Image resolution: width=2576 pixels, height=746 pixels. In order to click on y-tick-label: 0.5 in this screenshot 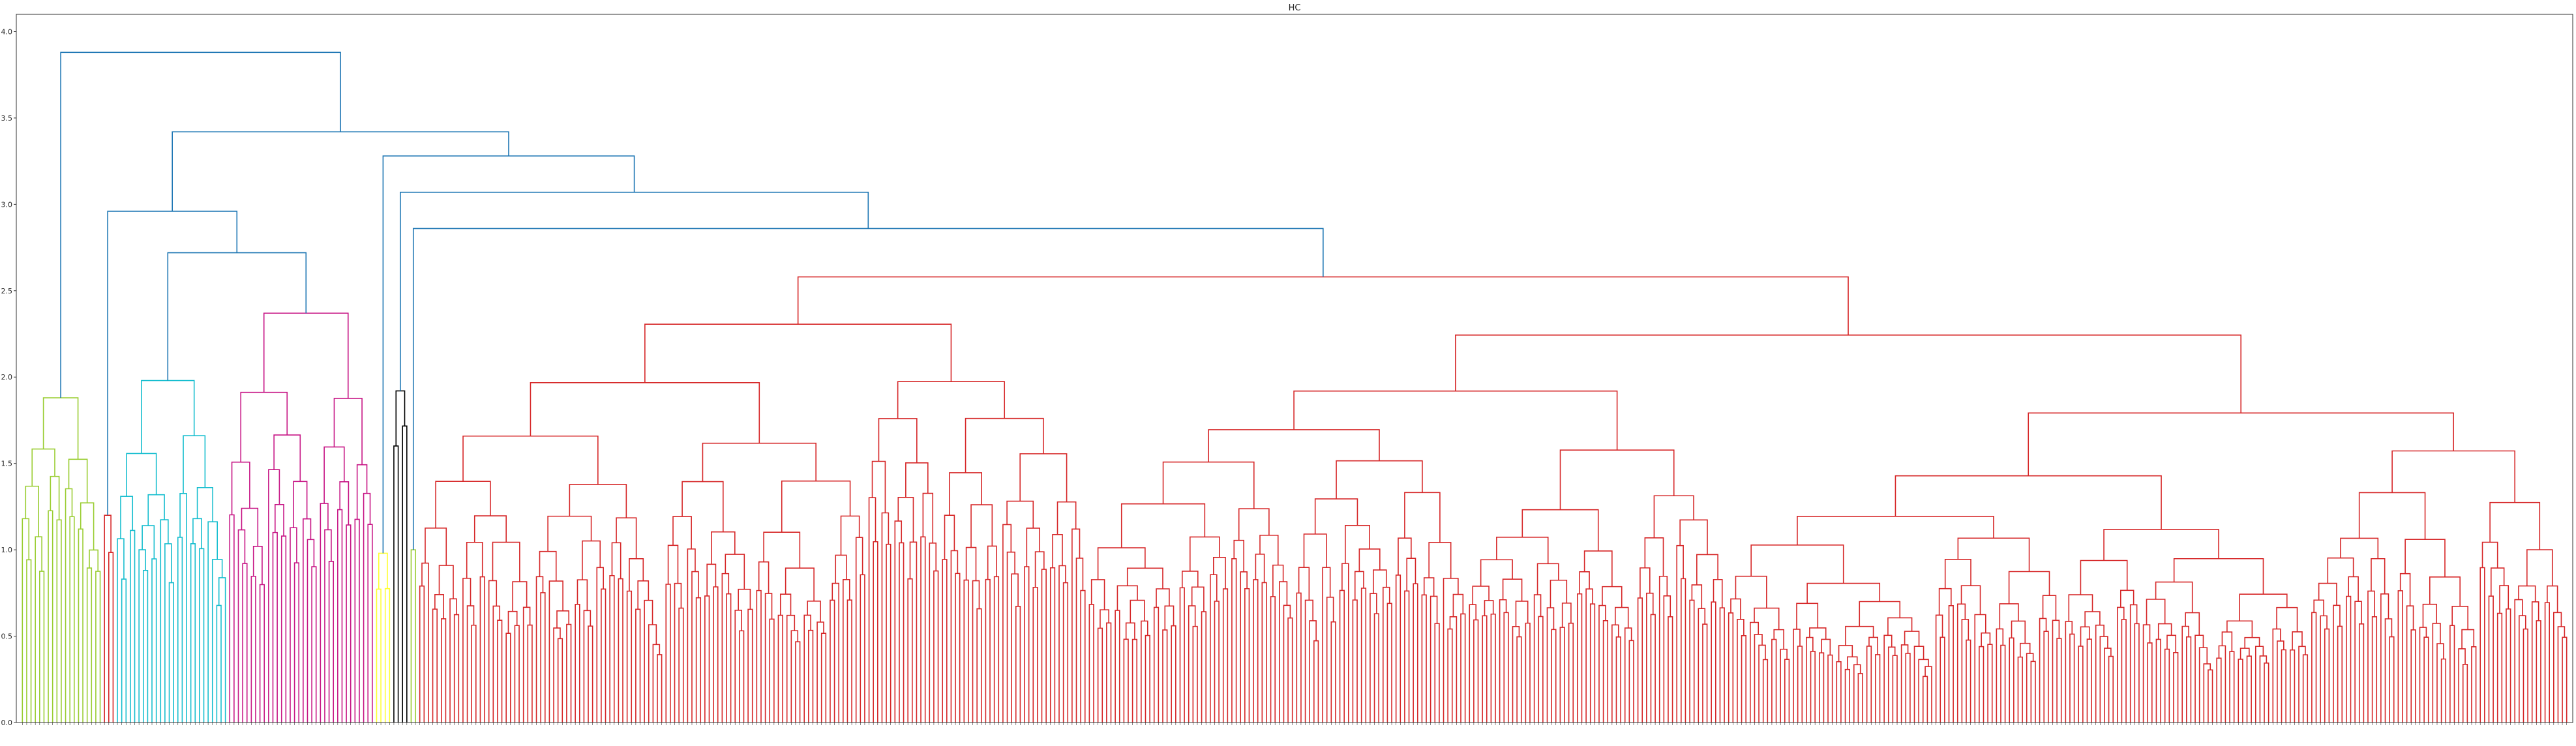, I will do `click(7, 637)`.